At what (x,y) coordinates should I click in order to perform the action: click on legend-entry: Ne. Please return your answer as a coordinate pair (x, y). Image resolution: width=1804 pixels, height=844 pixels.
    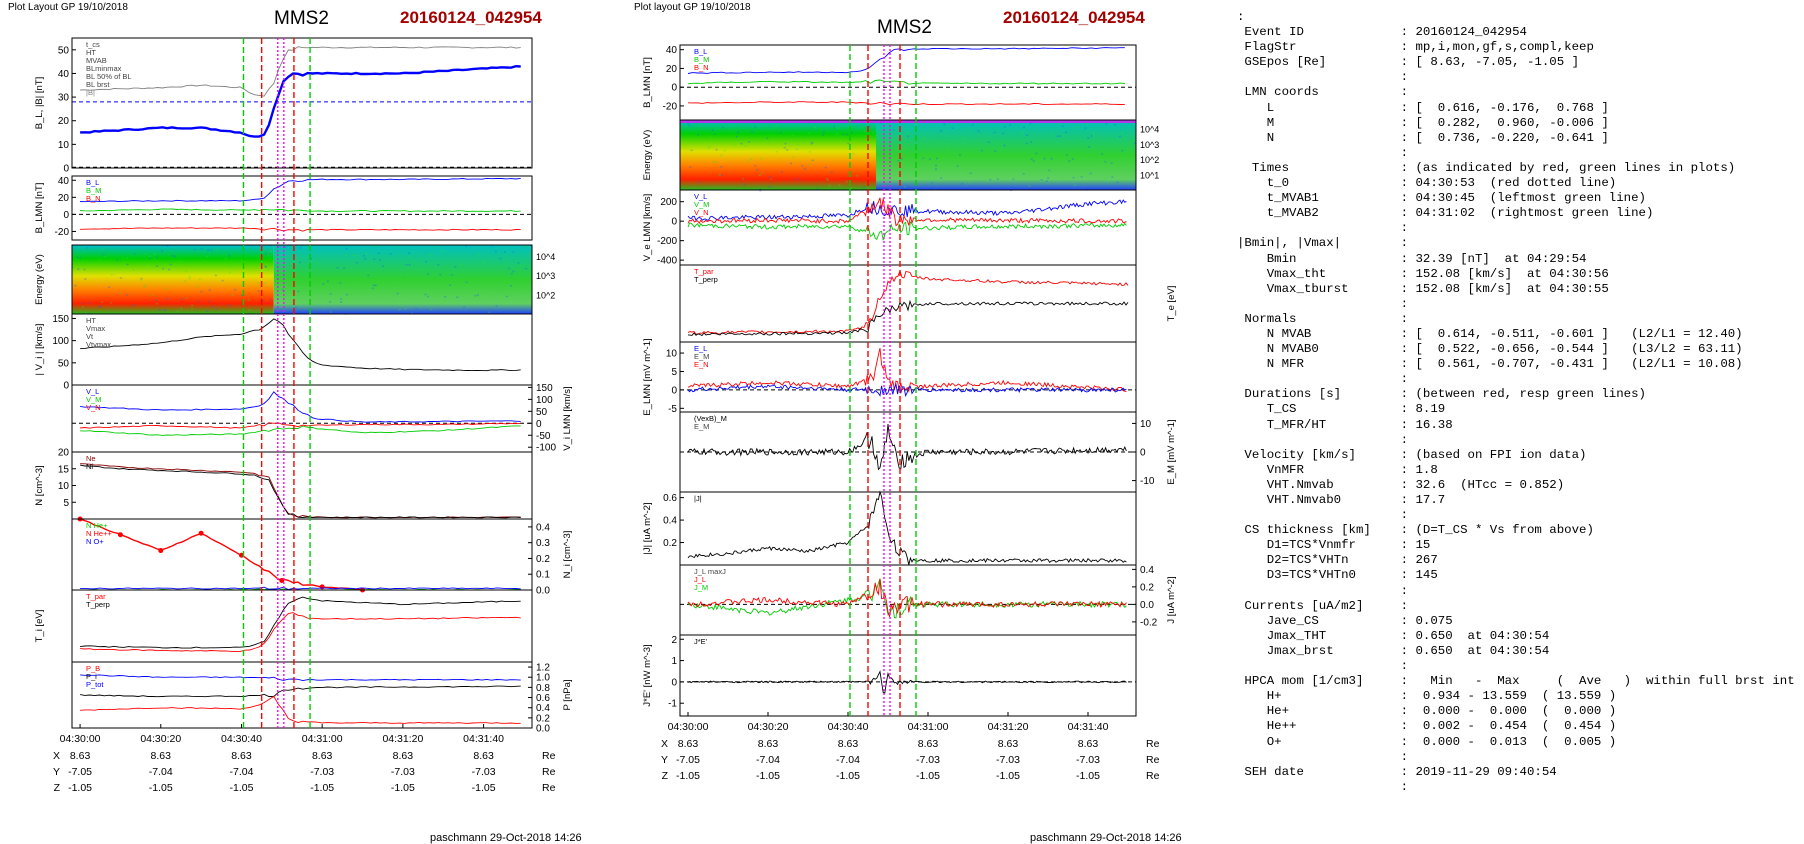
    Looking at the image, I should click on (91, 458).